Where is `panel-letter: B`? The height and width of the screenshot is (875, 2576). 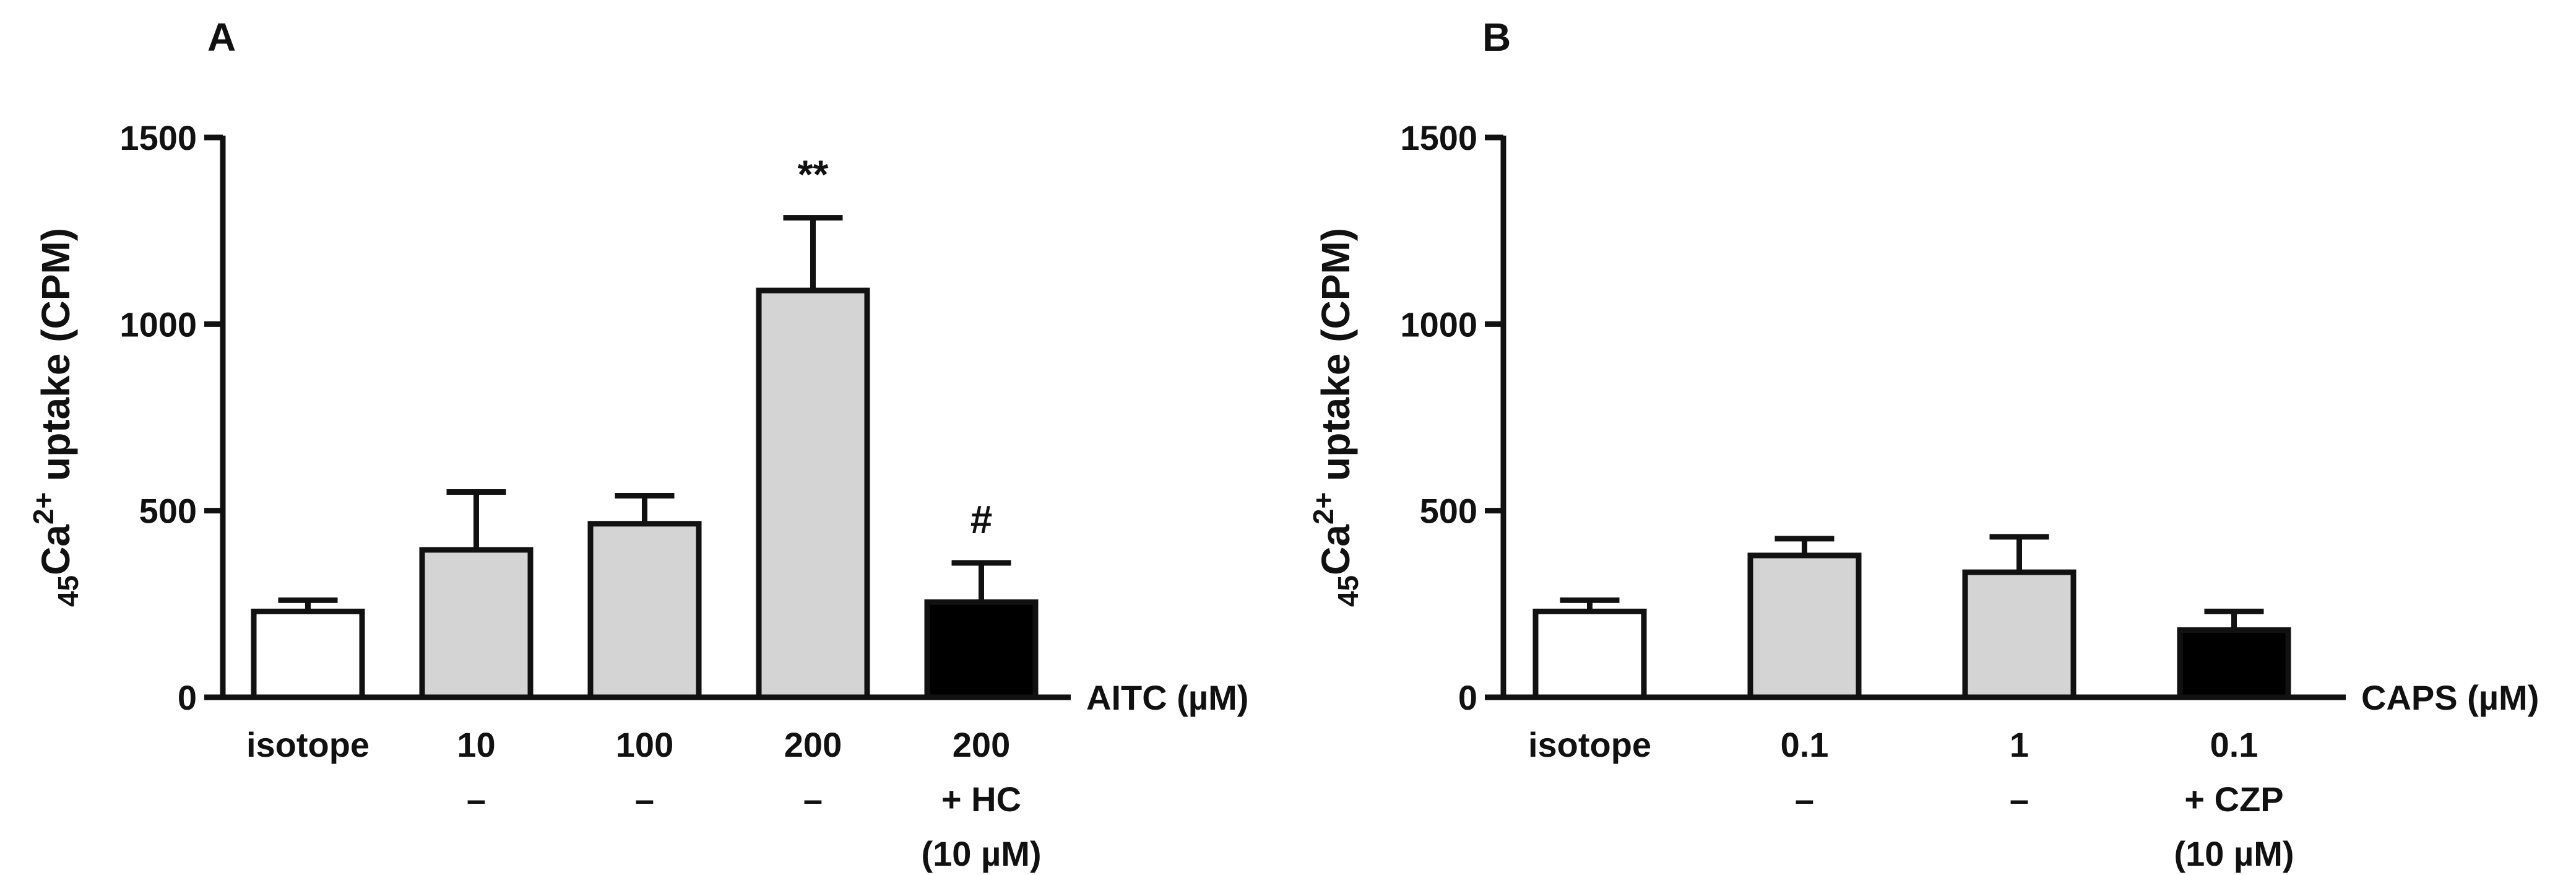
panel-letter: B is located at coordinates (1496, 37).